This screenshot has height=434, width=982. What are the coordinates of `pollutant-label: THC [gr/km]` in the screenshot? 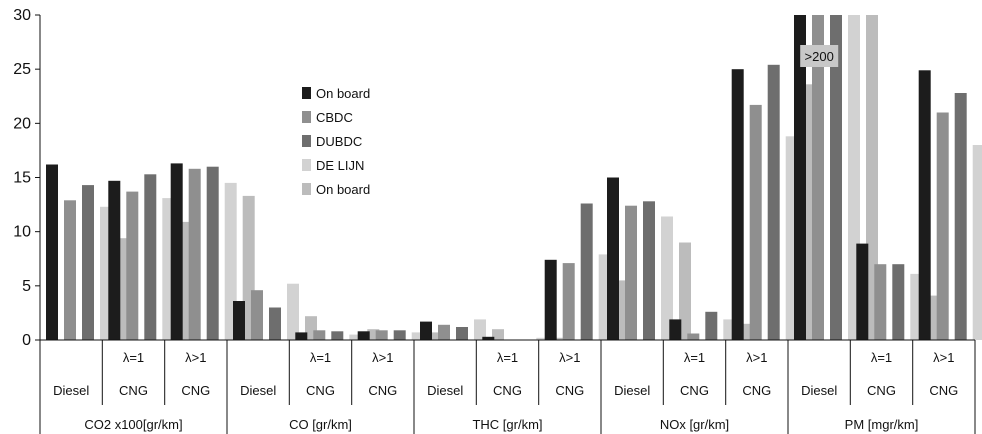 It's located at (507, 424).